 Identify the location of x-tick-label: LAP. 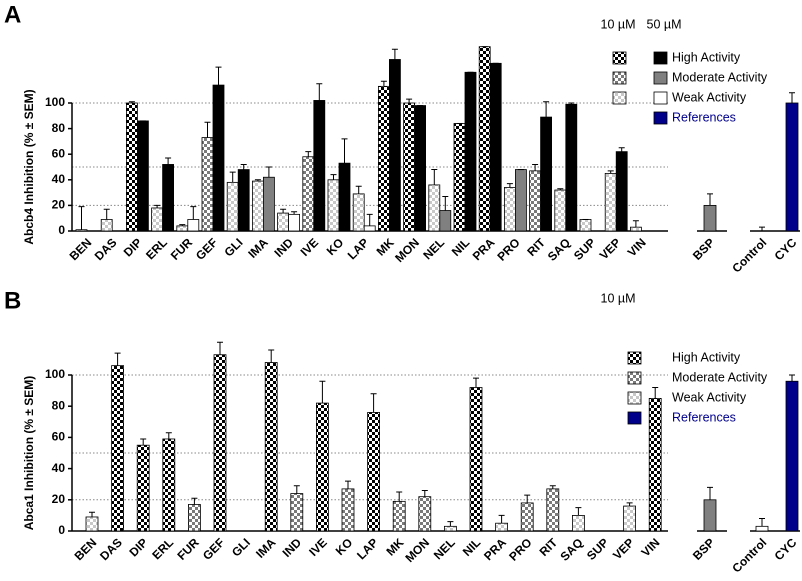
(358, 248).